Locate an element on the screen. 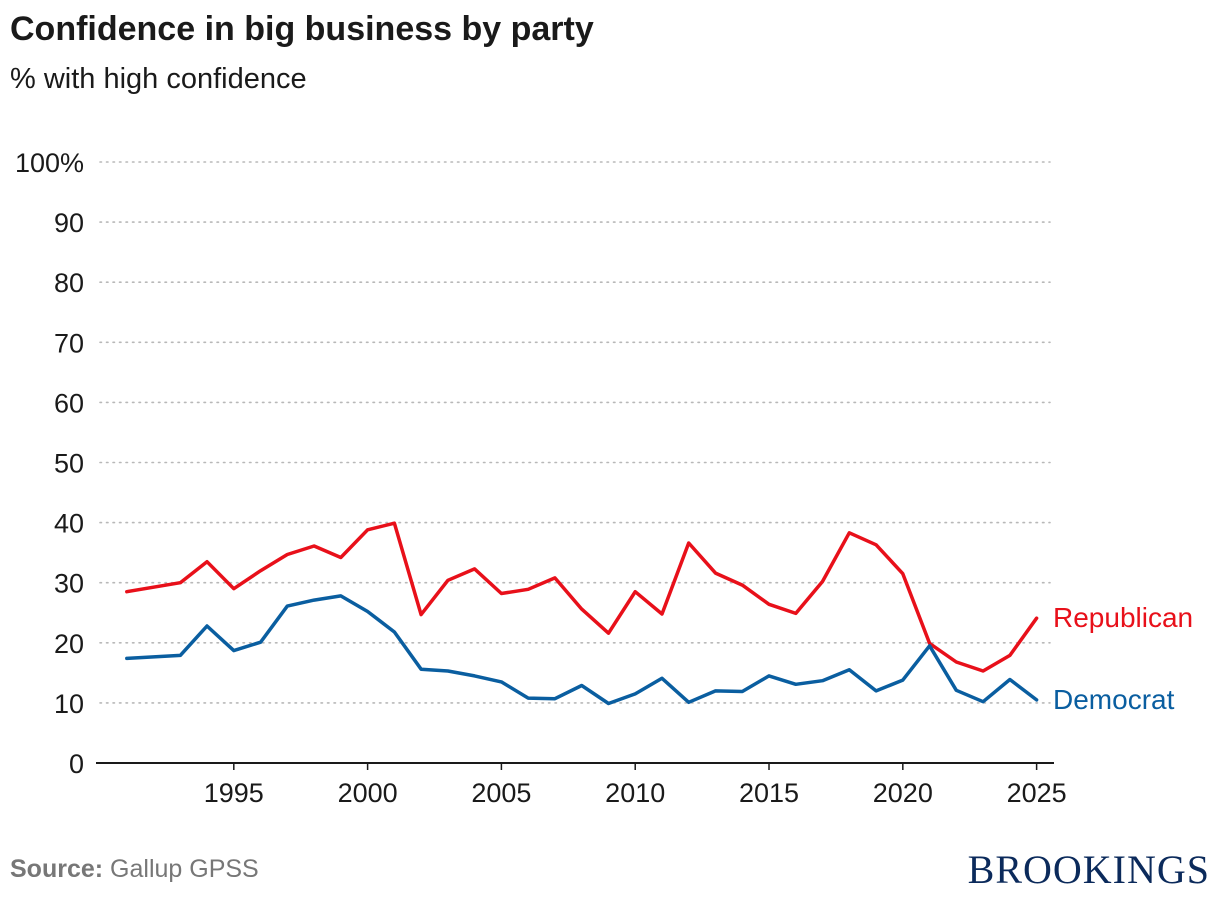 Image resolution: width=1220 pixels, height=900 pixels. series-line-republican is located at coordinates (582, 597).